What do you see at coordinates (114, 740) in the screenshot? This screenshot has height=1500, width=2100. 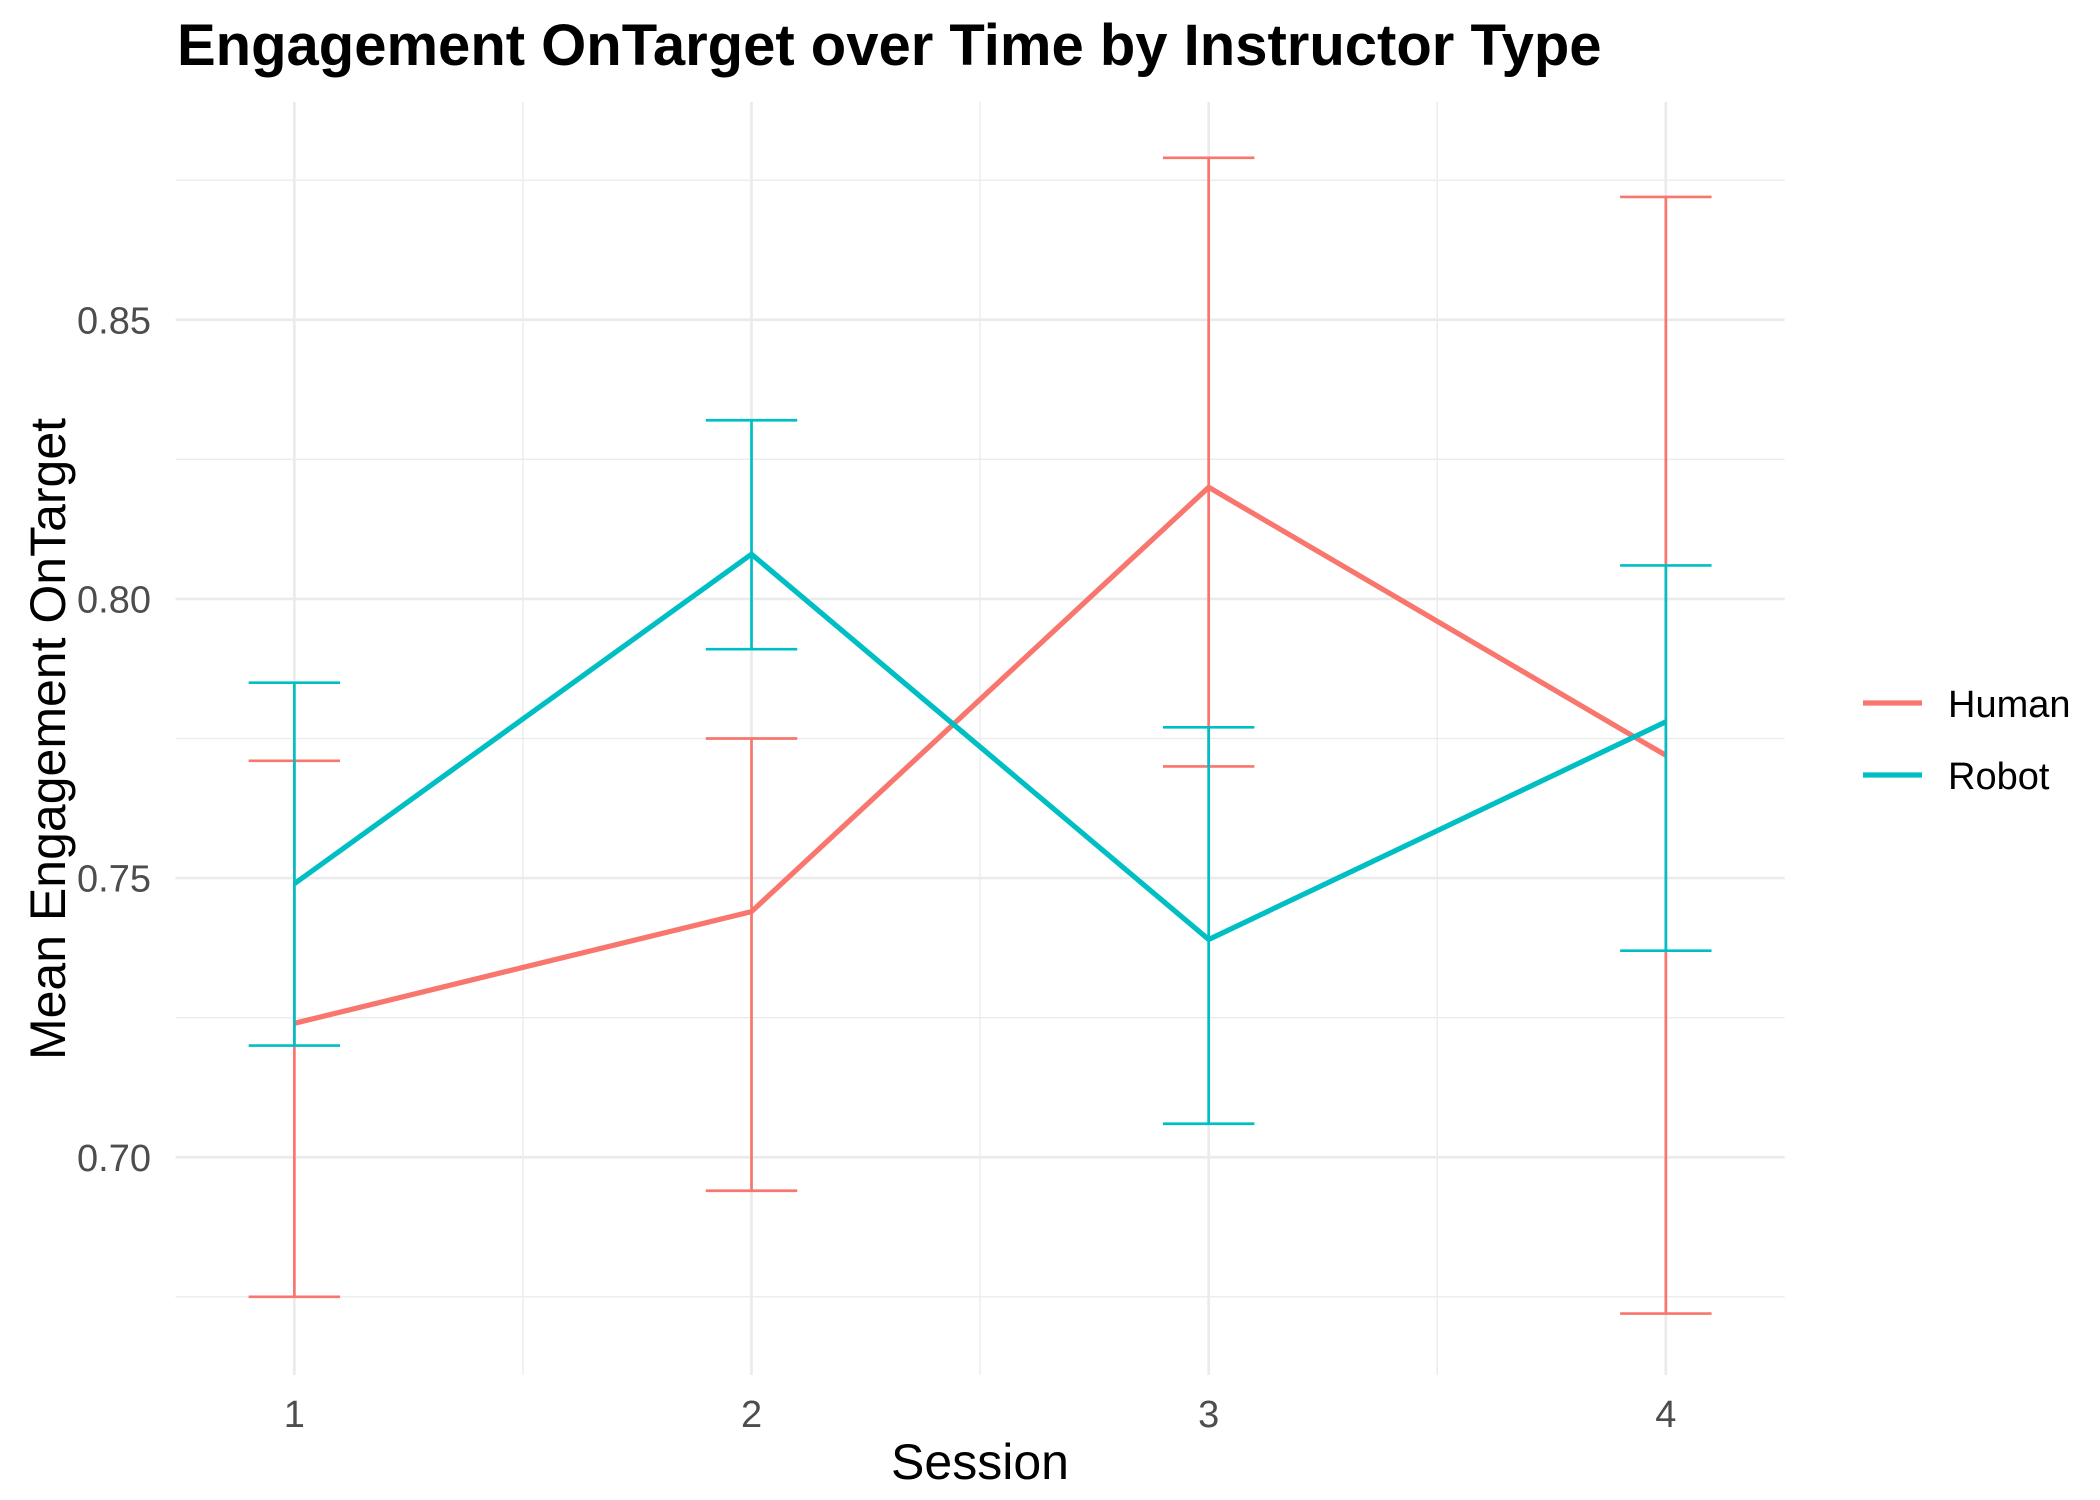 I see `y-axis-ticks: 0.70 0.75 0.80 0.85` at bounding box center [114, 740].